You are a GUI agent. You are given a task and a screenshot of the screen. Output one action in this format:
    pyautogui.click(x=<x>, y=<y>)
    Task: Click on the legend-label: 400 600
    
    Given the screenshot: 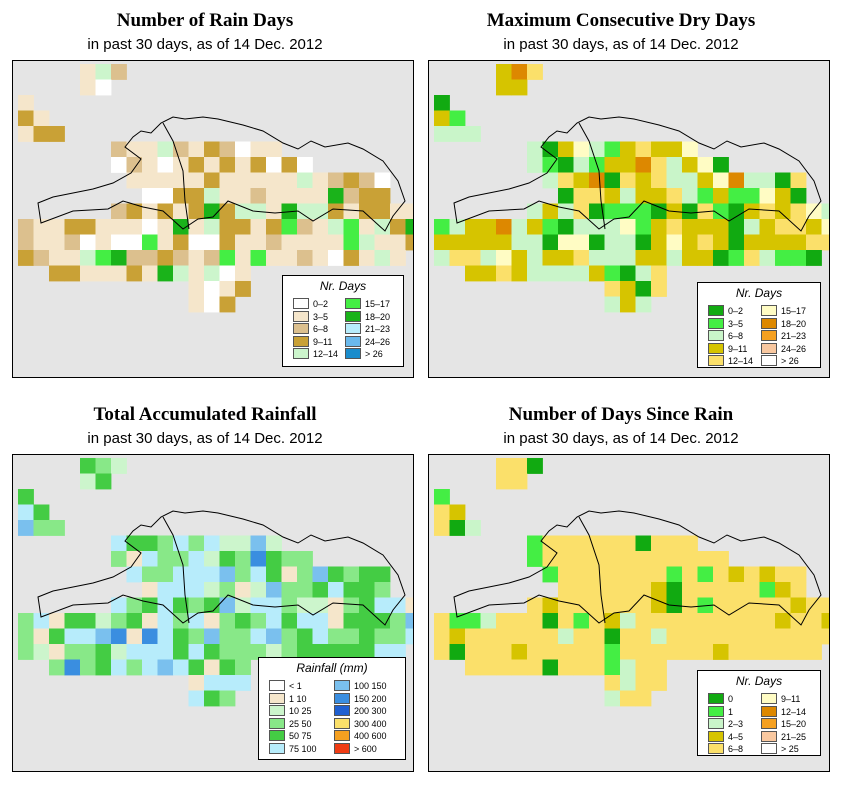 What is the action you would take?
    pyautogui.click(x=370, y=736)
    